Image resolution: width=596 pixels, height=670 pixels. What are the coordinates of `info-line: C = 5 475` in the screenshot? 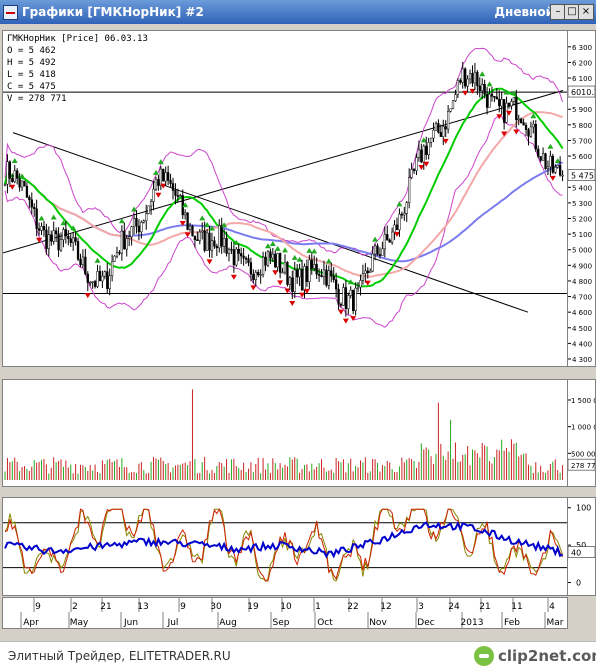 It's located at (31, 87).